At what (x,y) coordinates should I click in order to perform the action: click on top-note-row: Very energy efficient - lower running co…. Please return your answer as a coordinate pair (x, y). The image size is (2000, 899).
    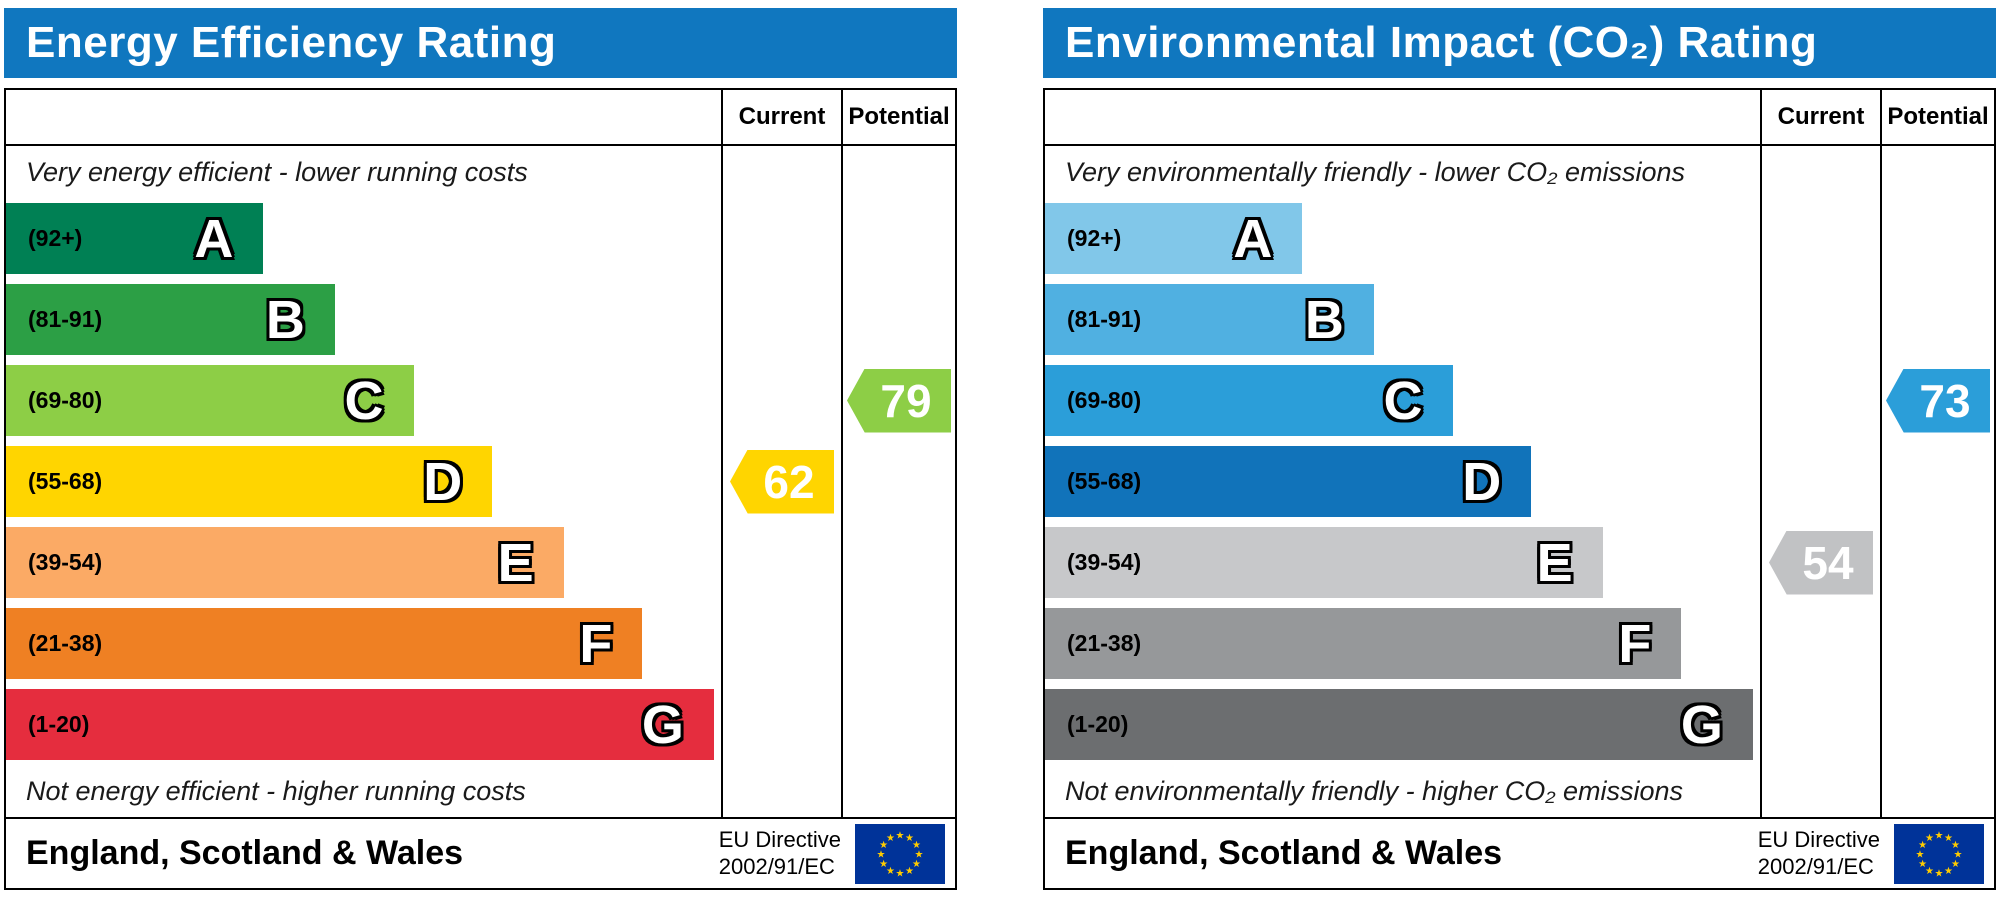
    Looking at the image, I should click on (480, 172).